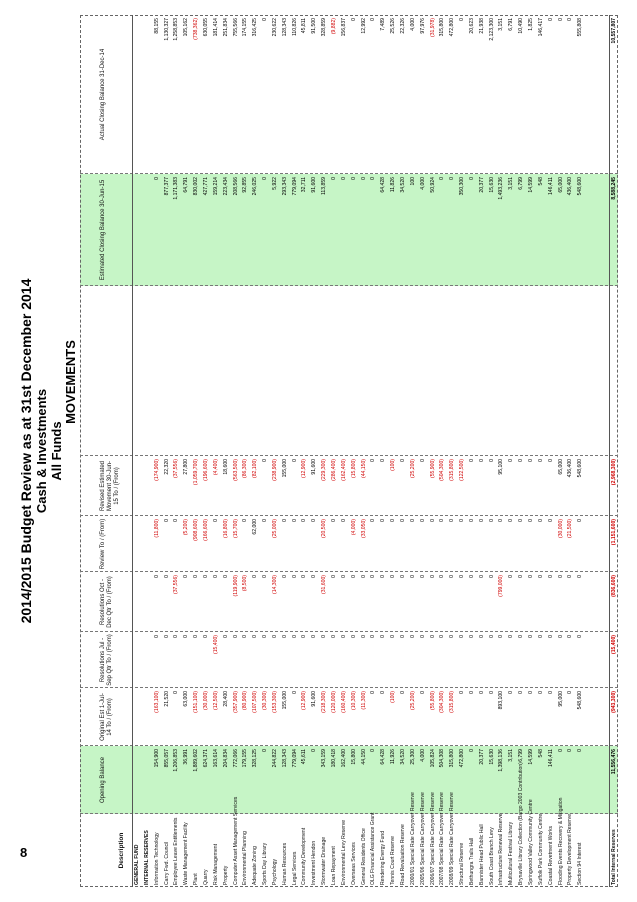 The width and height of the screenshot is (637, 902). What do you see at coordinates (501, 586) in the screenshot?
I see `value-cell: (799,000)` at bounding box center [501, 586].